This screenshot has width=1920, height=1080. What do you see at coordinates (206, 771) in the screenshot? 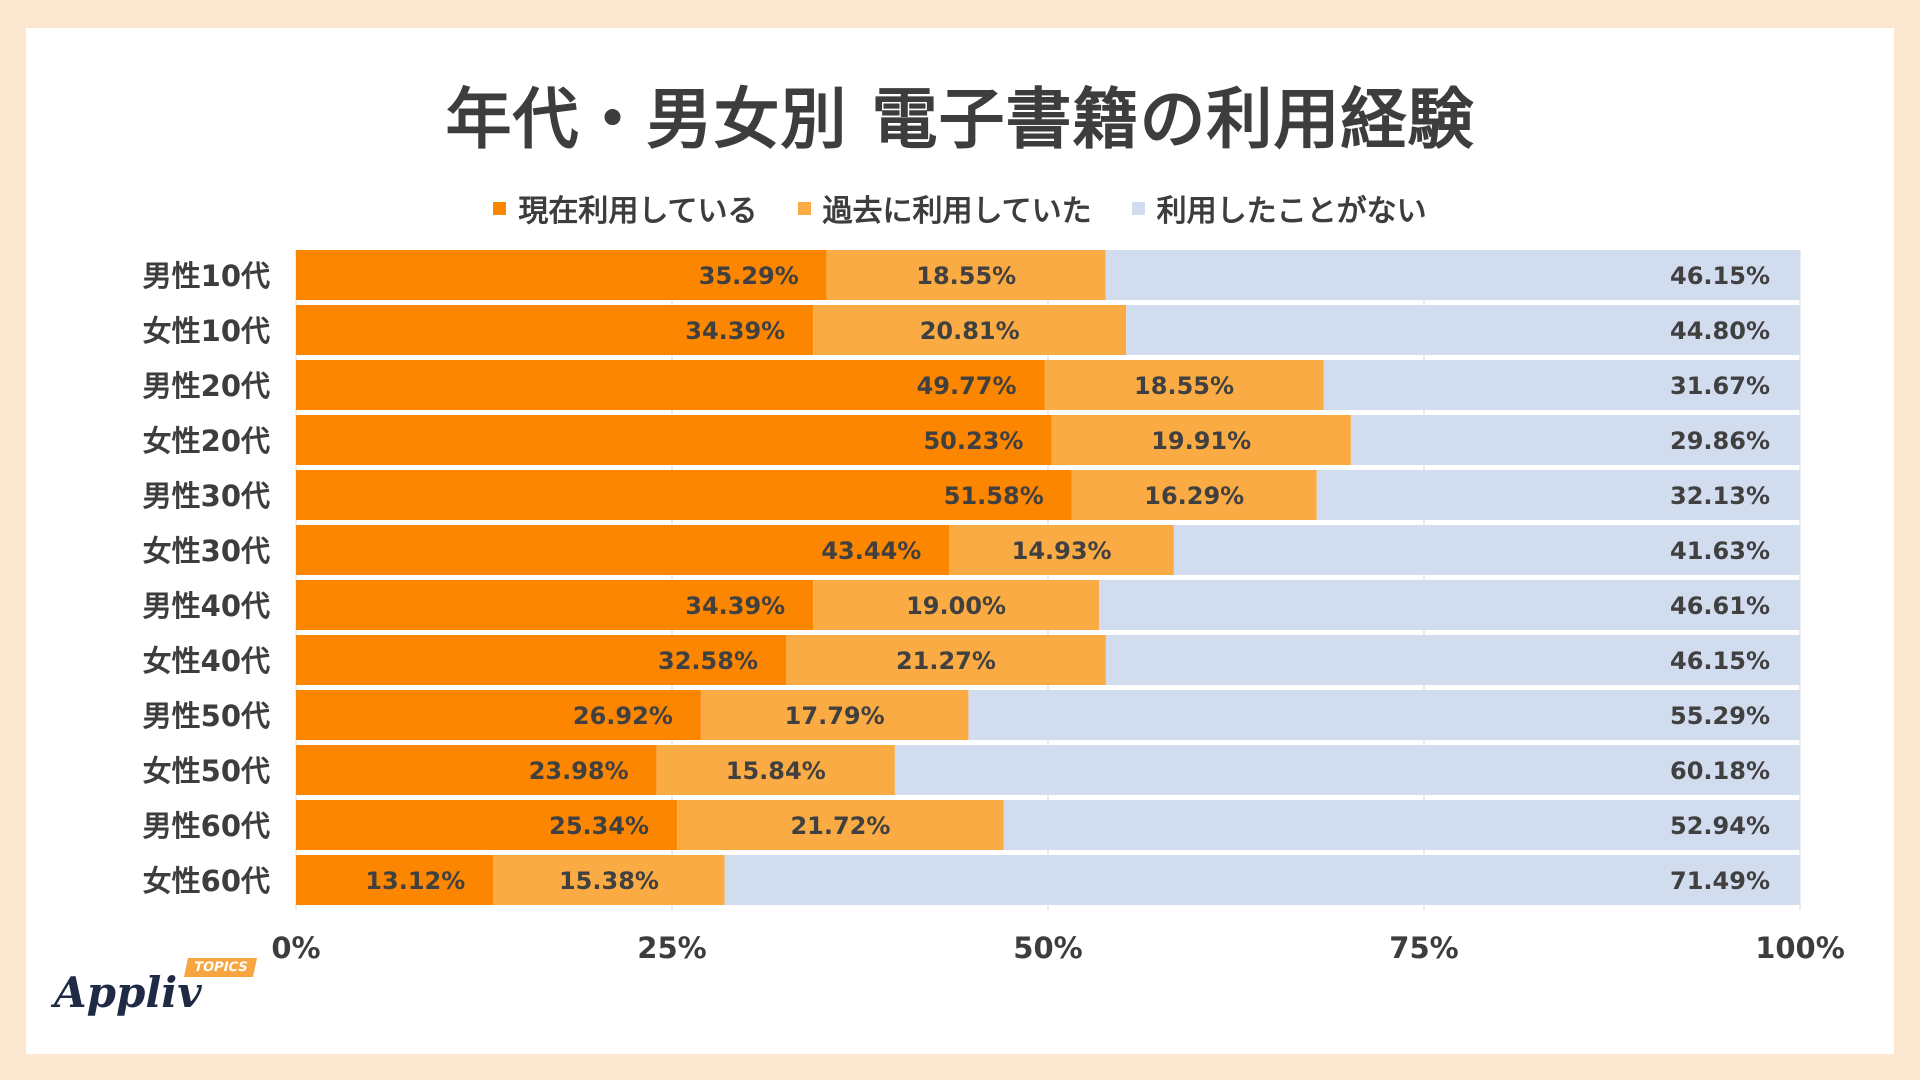
I see `category-label: 女性50代` at bounding box center [206, 771].